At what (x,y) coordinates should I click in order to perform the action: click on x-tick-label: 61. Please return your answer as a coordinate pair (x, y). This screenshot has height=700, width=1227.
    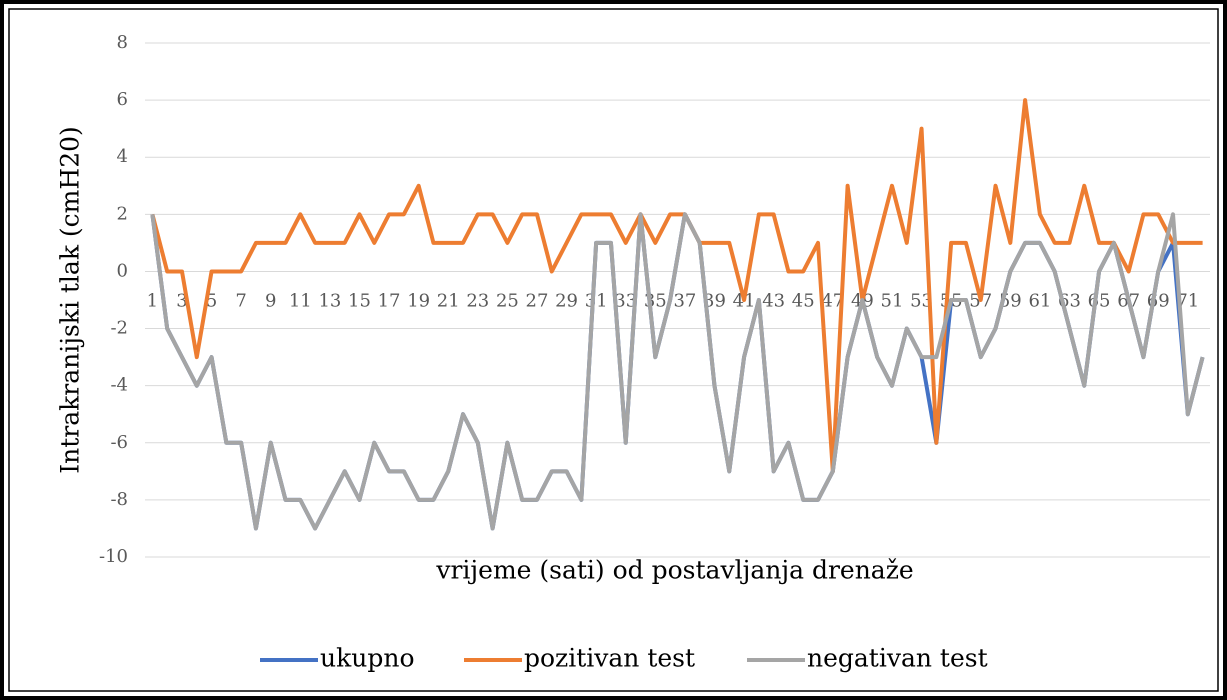
    Looking at the image, I should click on (1039, 300).